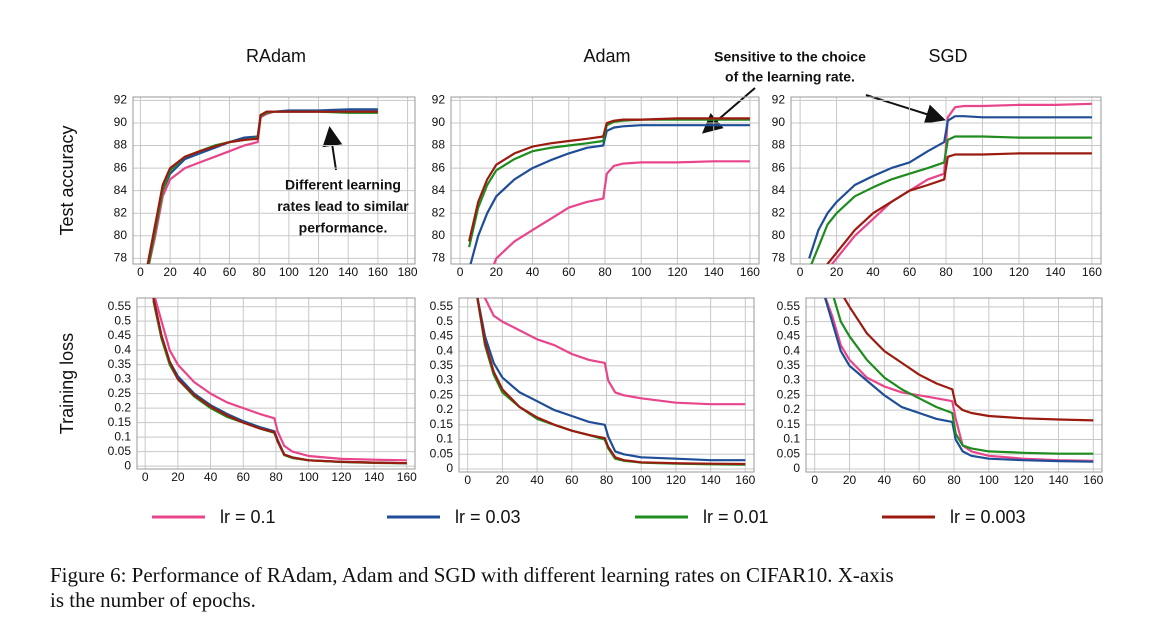 The width and height of the screenshot is (1161, 625). Describe the element at coordinates (606, 56) in the screenshot. I see `chart-title: Adam` at that location.